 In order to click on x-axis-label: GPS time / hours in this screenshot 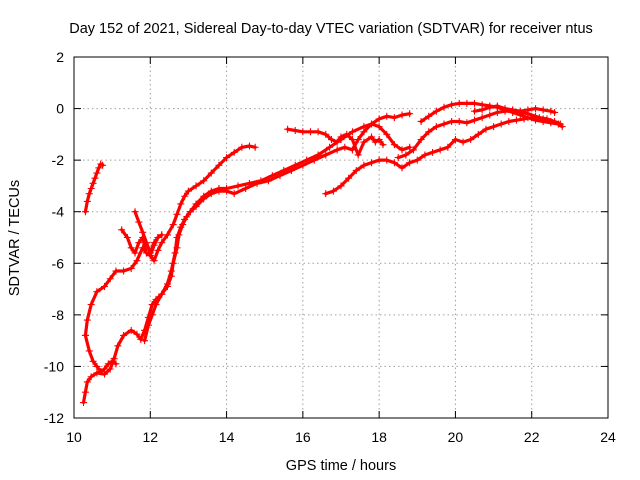, I will do `click(341, 466)`.